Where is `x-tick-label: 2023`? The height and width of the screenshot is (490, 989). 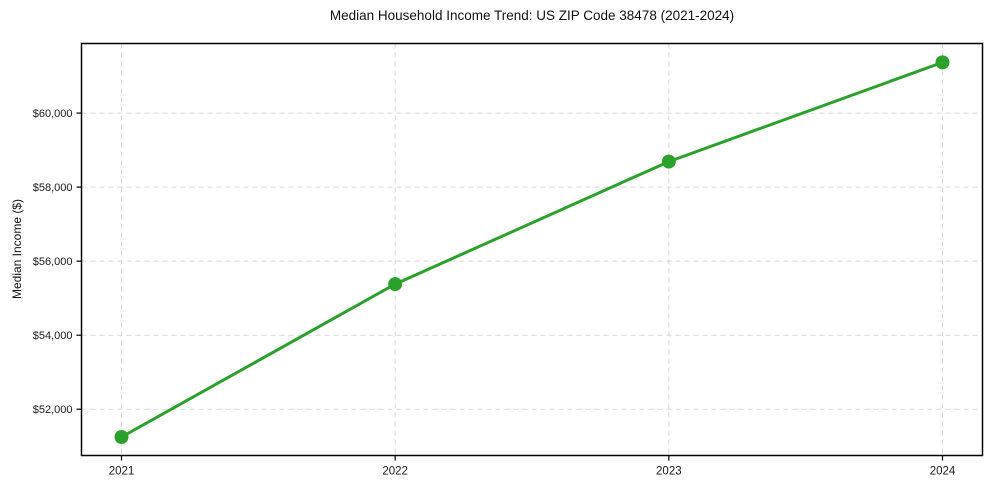
x-tick-label: 2023 is located at coordinates (669, 472).